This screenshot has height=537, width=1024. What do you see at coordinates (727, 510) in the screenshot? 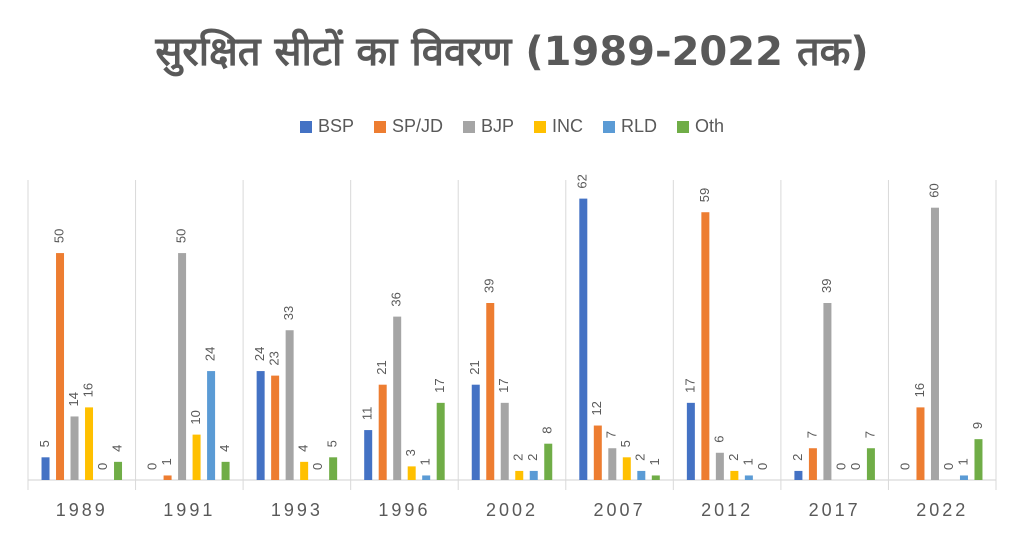
I see `category-label: 2012` at bounding box center [727, 510].